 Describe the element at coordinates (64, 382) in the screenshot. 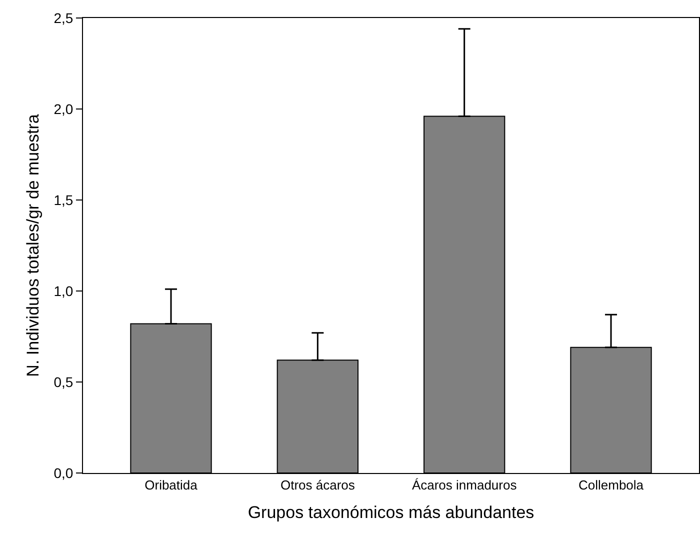

I see `y-tick-label: 0,5` at that location.